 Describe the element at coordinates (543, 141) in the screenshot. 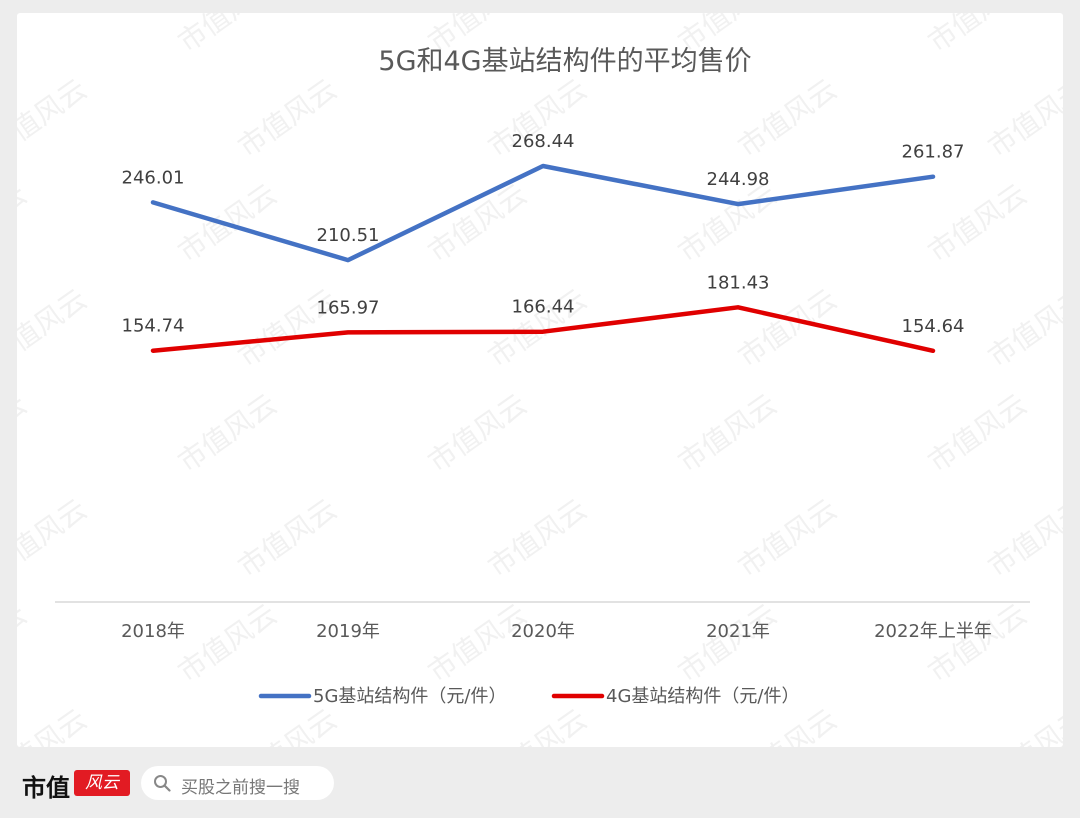

I see `data-label: 268.44` at that location.